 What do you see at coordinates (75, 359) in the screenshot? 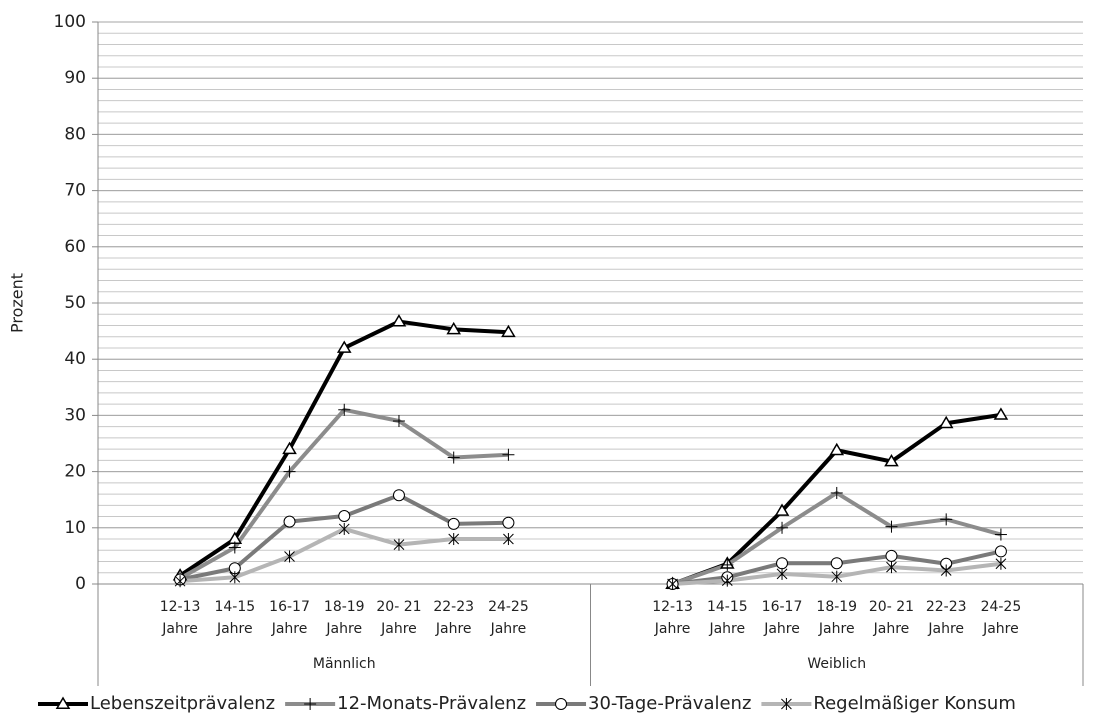
I see `y-tick-label: 40` at bounding box center [75, 359].